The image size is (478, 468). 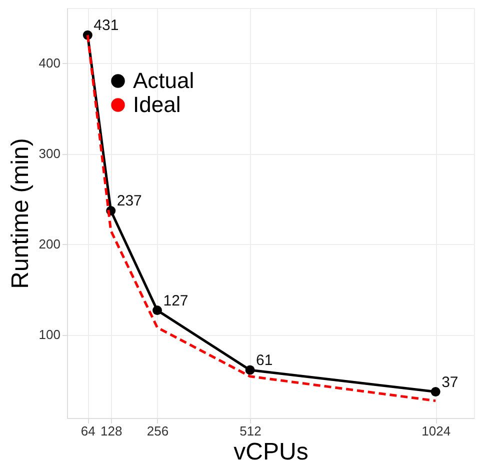 What do you see at coordinates (49, 63) in the screenshot?
I see `y-tick-label: 400` at bounding box center [49, 63].